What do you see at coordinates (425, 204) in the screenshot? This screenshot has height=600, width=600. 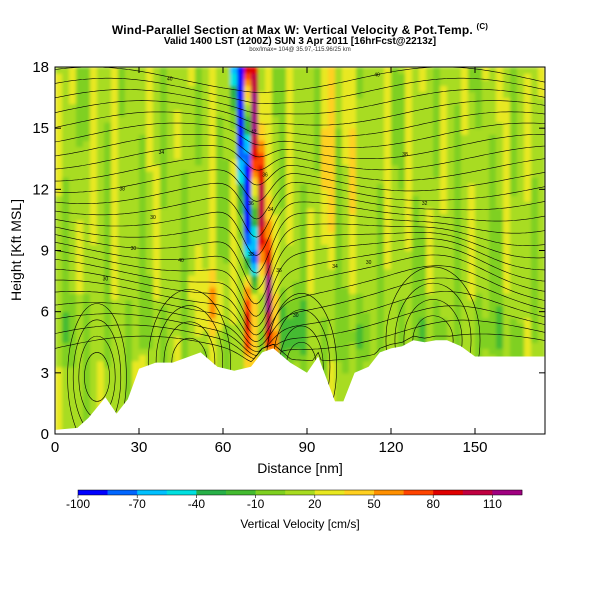 I see `isentrope-label: 32` at bounding box center [425, 204].